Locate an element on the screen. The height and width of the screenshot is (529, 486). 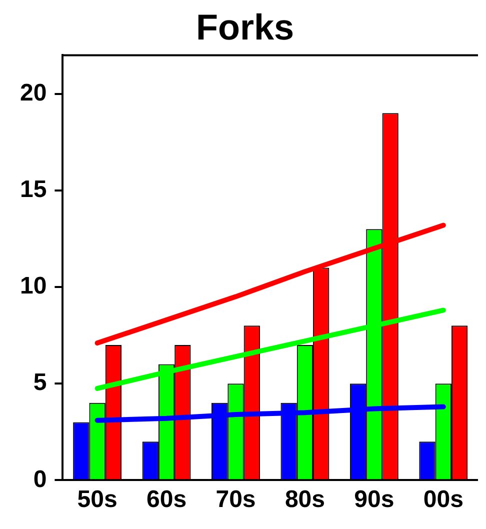
chart-title: Forks is located at coordinates (245, 27).